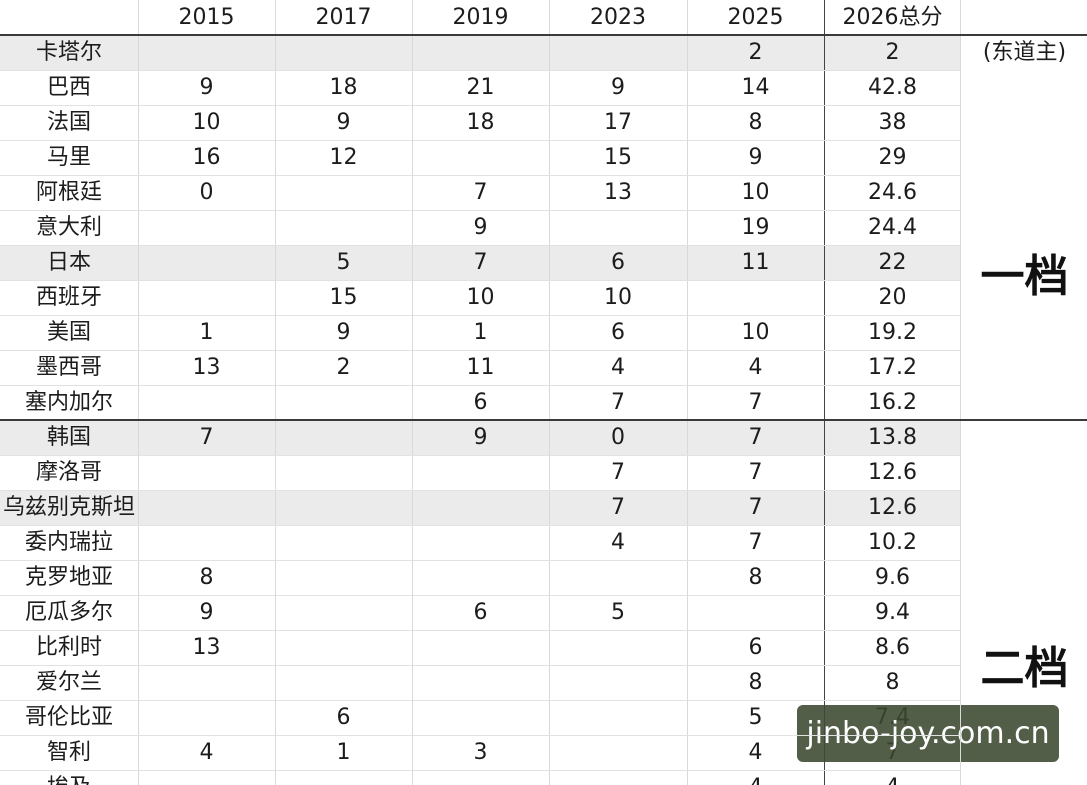 The image size is (1087, 785). I want to click on table-row: 巴西 9 18 21 9 14 42.8, so click(480, 87).